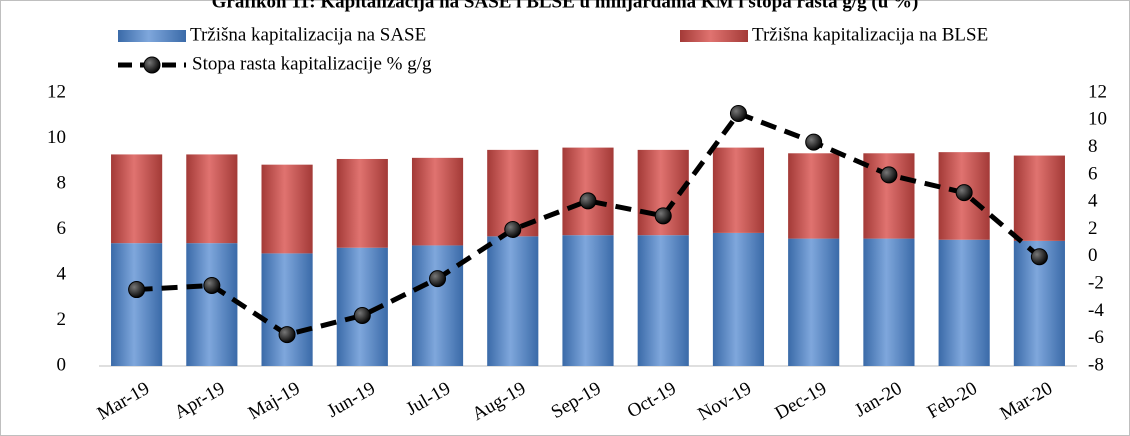 This screenshot has height=436, width=1130. What do you see at coordinates (308, 34) in the screenshot?
I see `legend-label: Tržišna kapitalizacija na SASE` at bounding box center [308, 34].